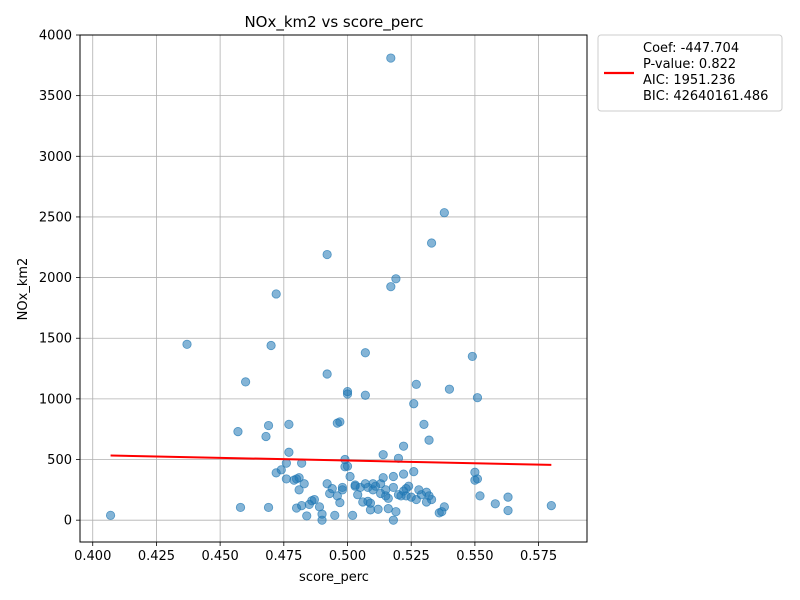  What do you see at coordinates (68, 521) in the screenshot?
I see `y-tick-label: 0` at bounding box center [68, 521].